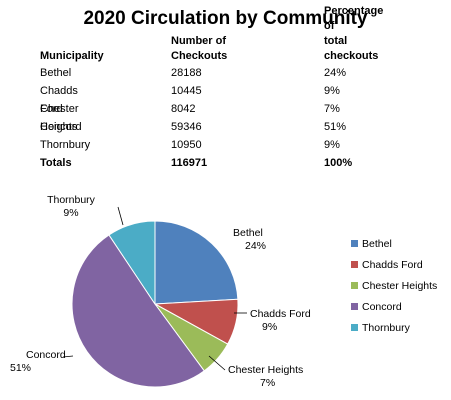  What do you see at coordinates (196, 262) in the screenshot?
I see `pie-slice-bethel` at bounding box center [196, 262].